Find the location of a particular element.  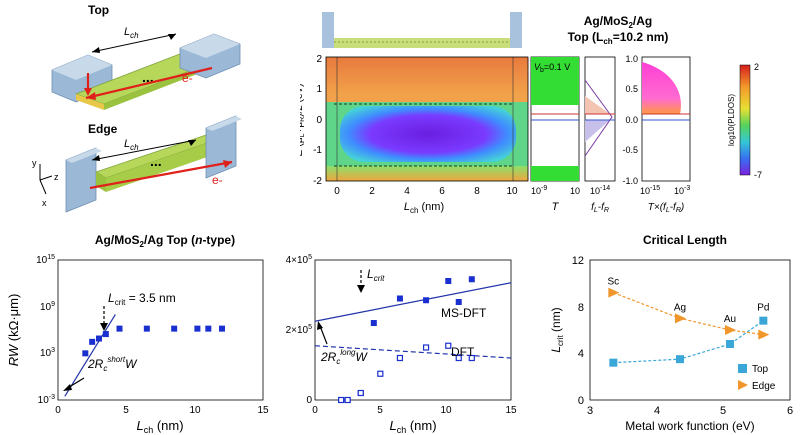

current-spectrum-panel is located at coordinates (666, 119).